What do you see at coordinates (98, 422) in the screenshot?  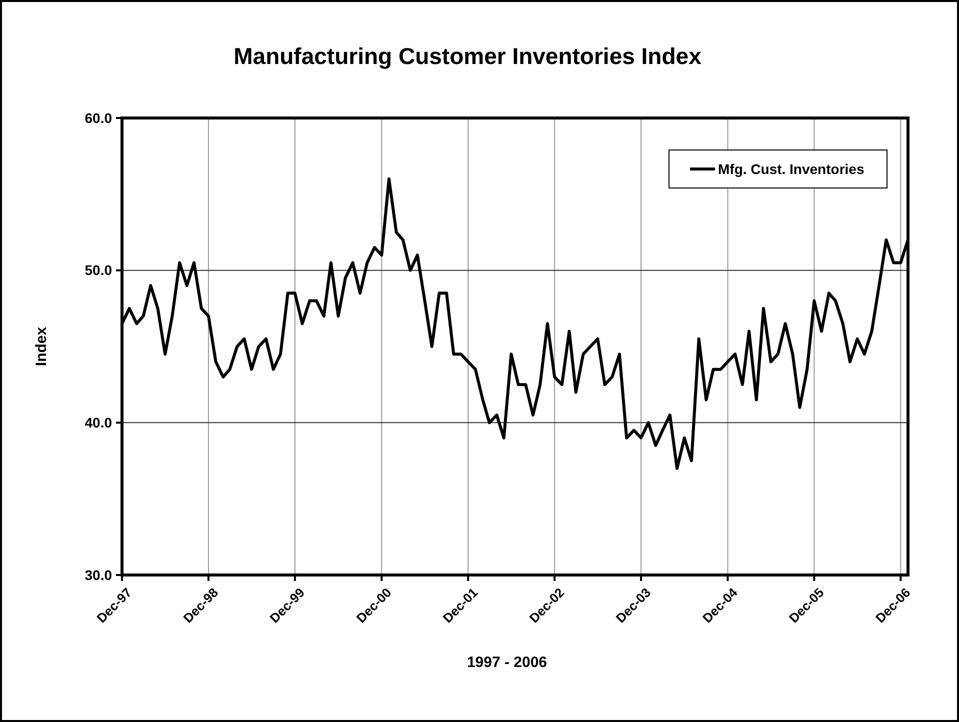 I see `y-tick-label: 40.0` at bounding box center [98, 422].